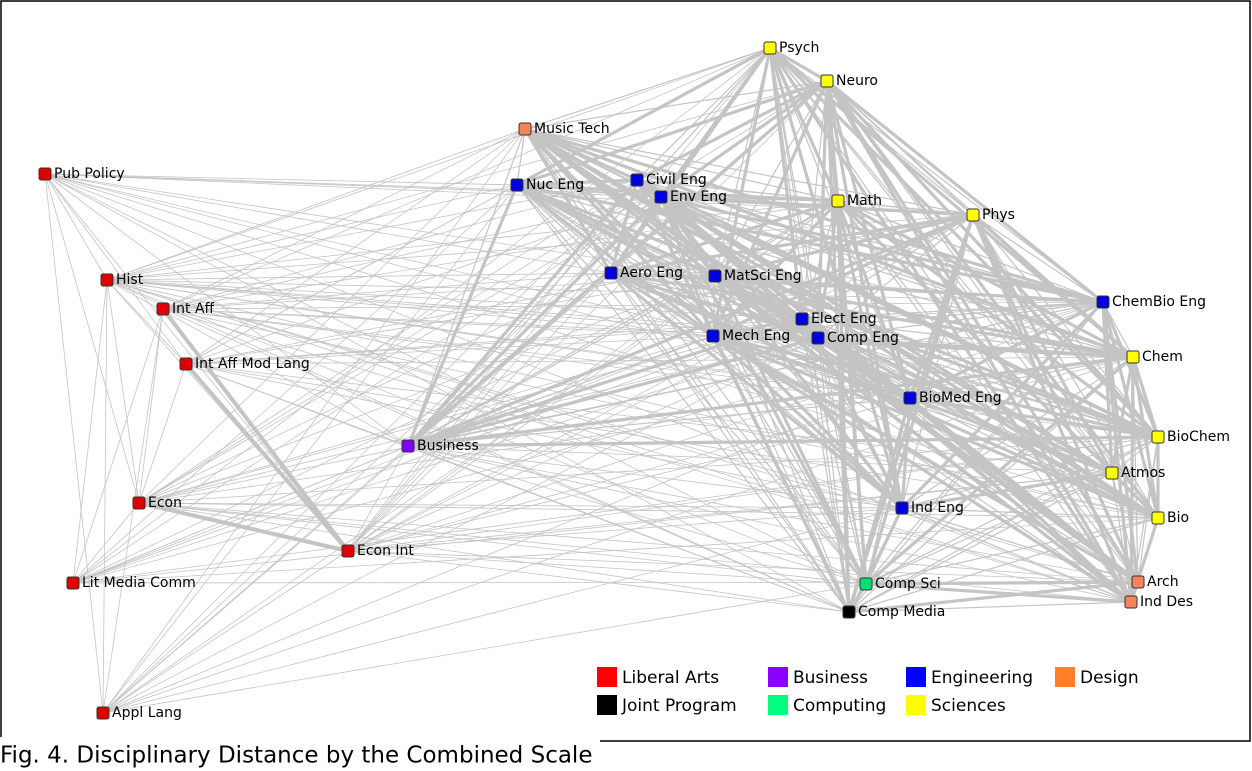 The width and height of the screenshot is (1252, 771). What do you see at coordinates (937, 508) in the screenshot?
I see `node-label: Ind Eng` at bounding box center [937, 508].